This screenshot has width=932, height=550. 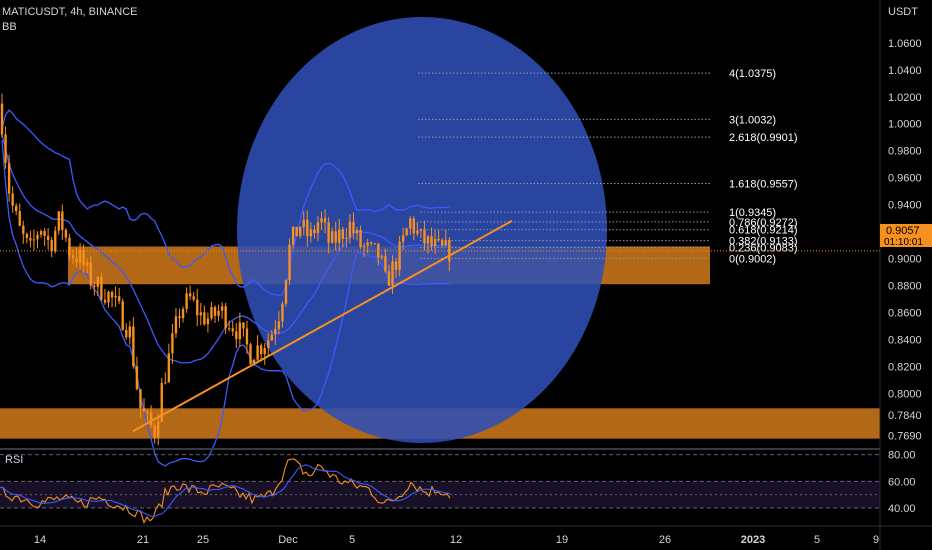 What do you see at coordinates (903, 242) in the screenshot?
I see `countdown-timer: 01:10:01` at bounding box center [903, 242].